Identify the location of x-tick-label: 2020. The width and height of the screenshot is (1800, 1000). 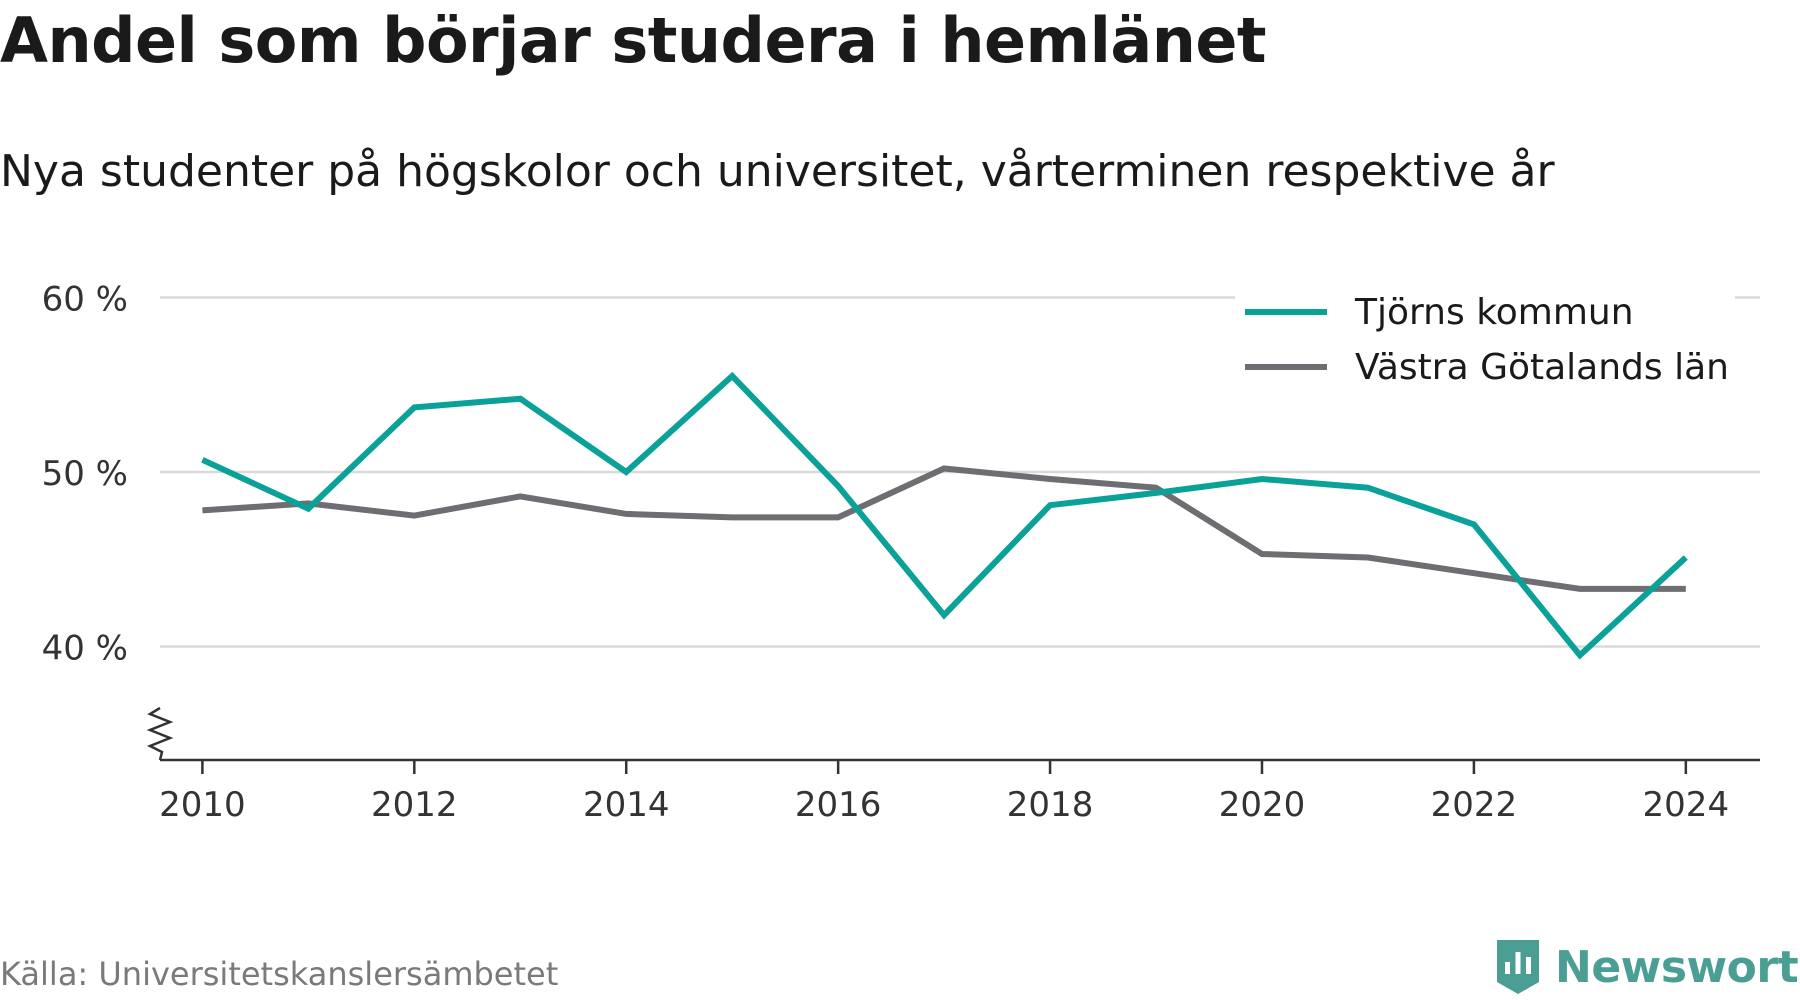
(1262, 805).